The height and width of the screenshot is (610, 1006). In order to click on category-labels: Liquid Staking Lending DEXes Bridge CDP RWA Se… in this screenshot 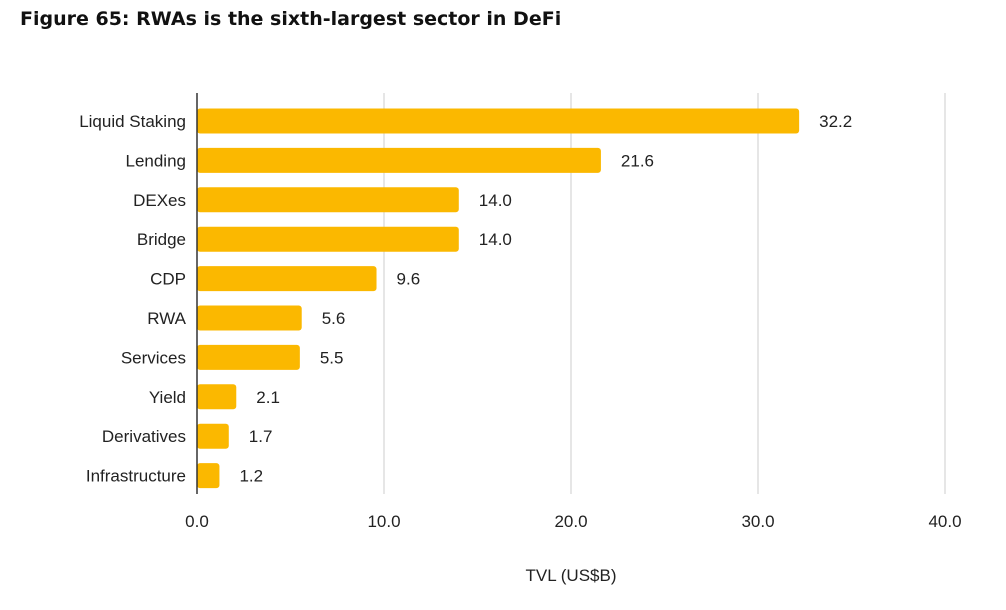, I will do `click(132, 299)`.